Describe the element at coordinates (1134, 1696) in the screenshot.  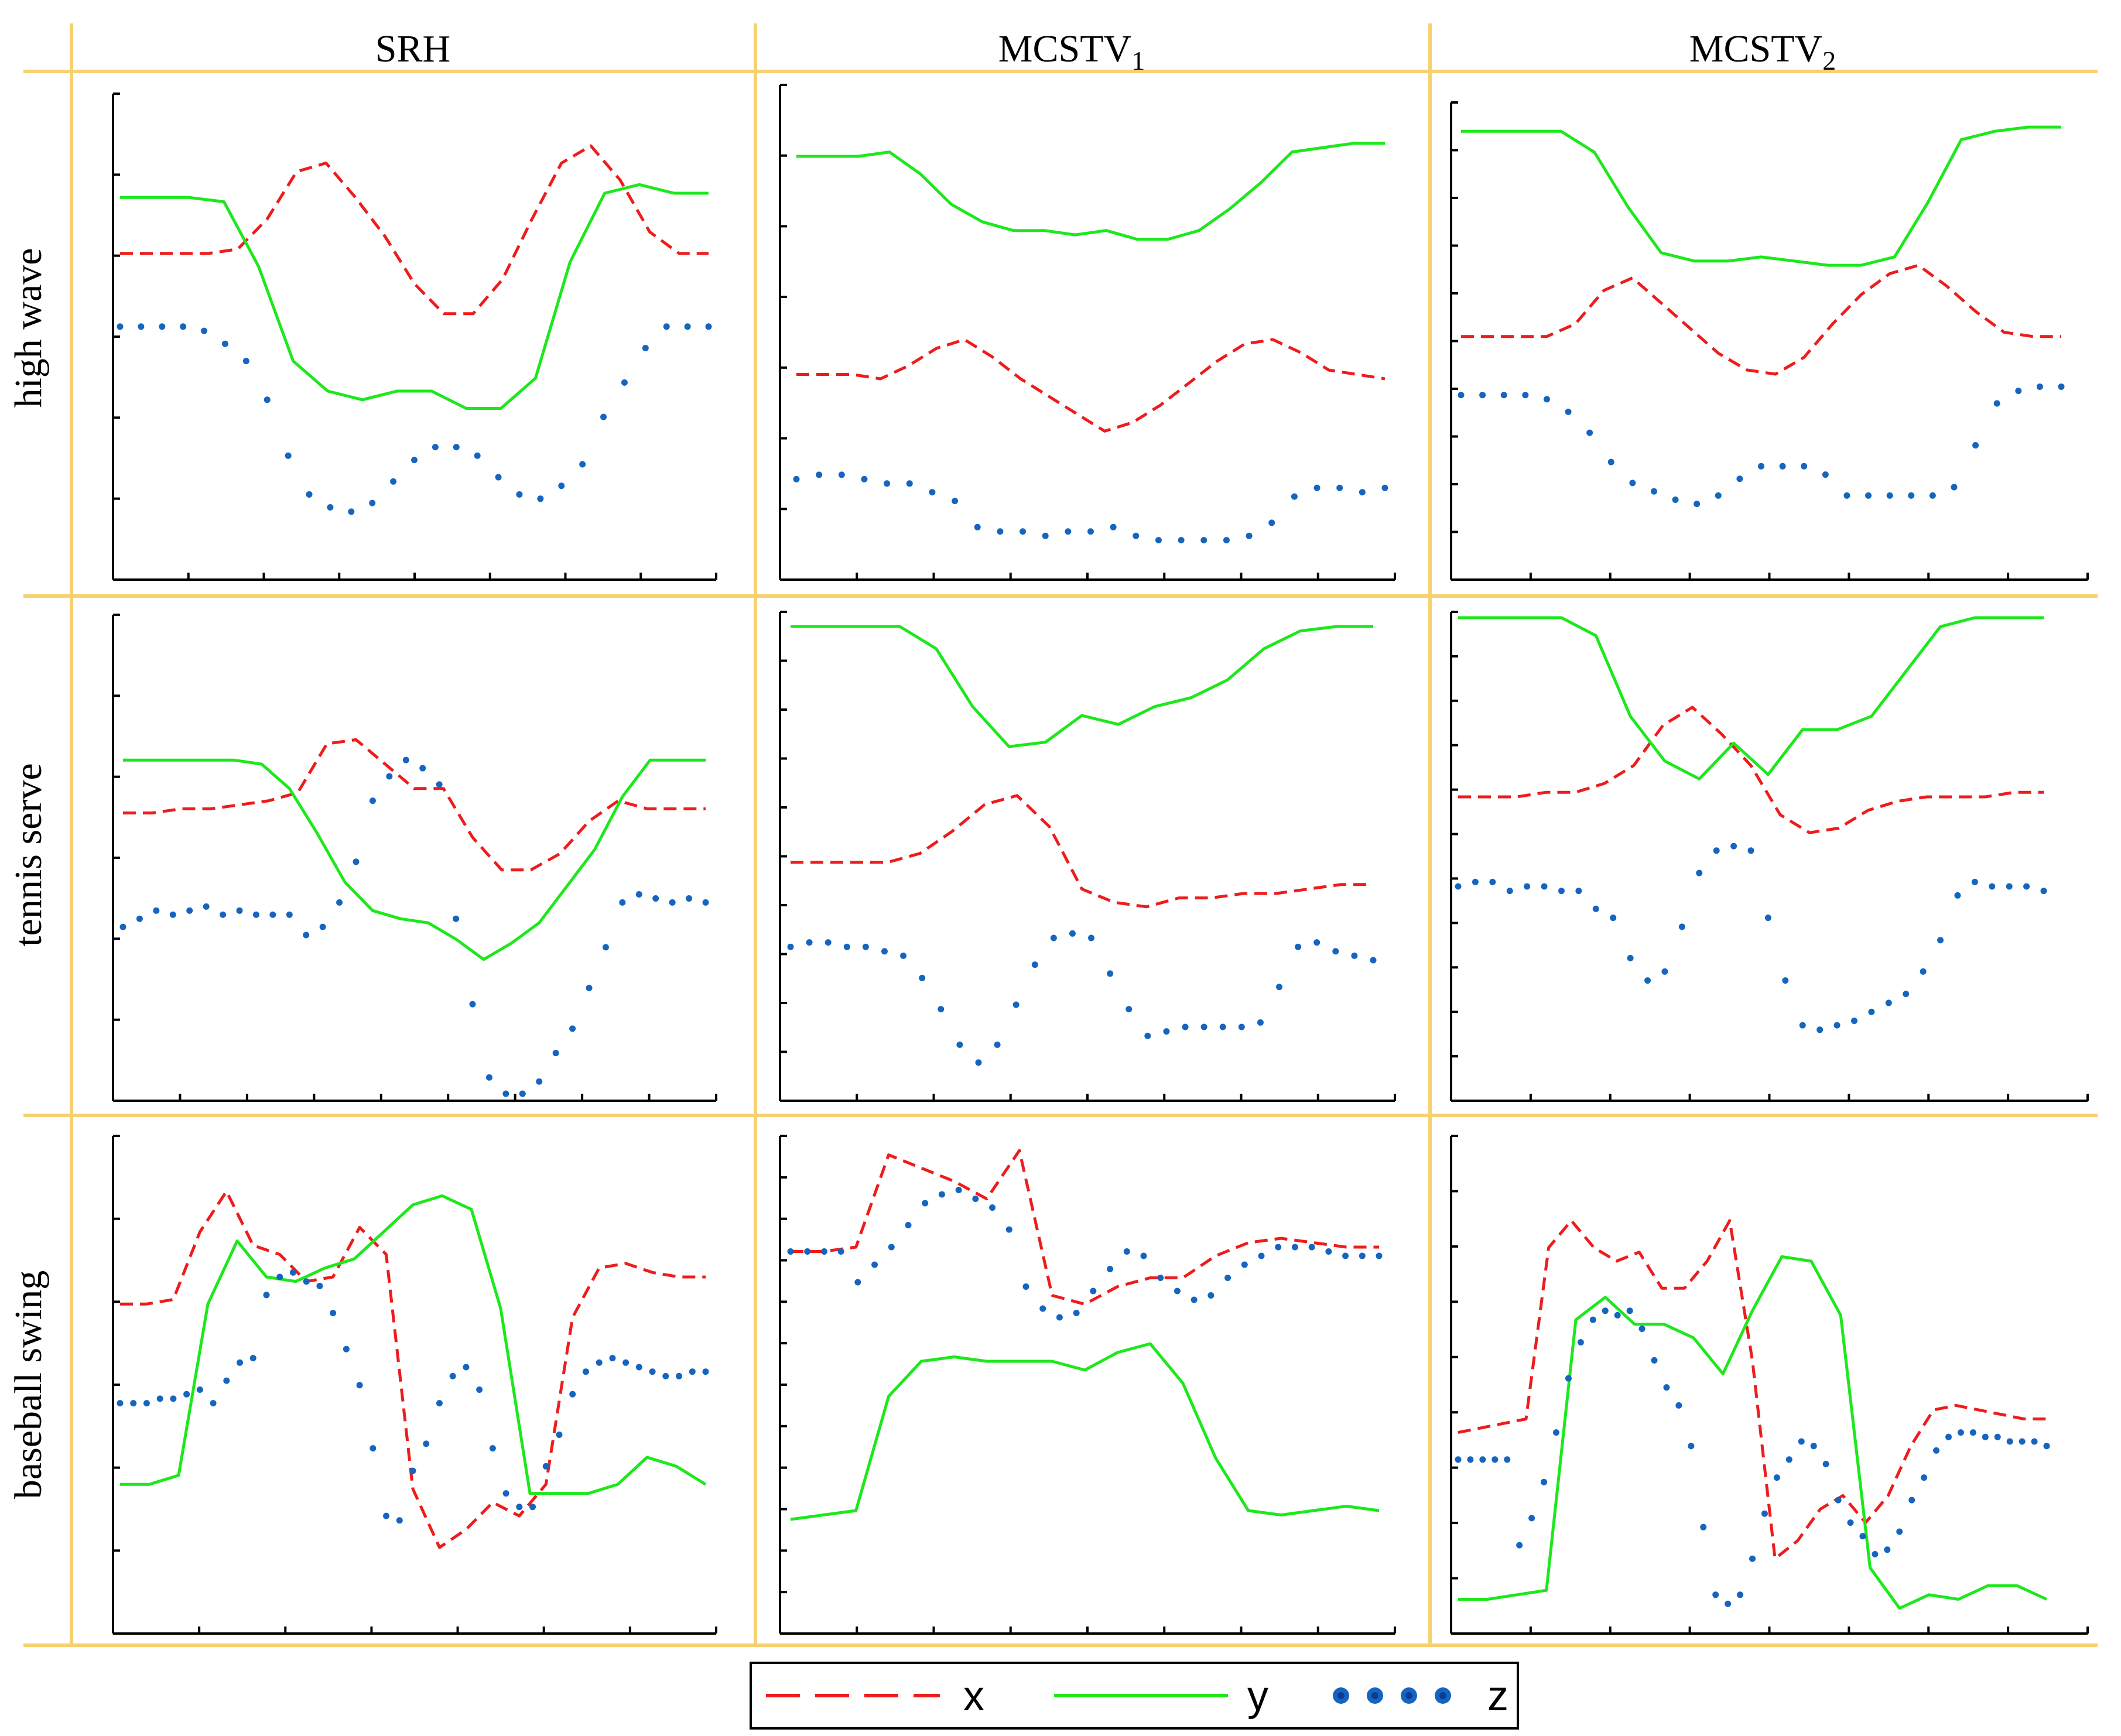
I see `legend: x y z` at that location.